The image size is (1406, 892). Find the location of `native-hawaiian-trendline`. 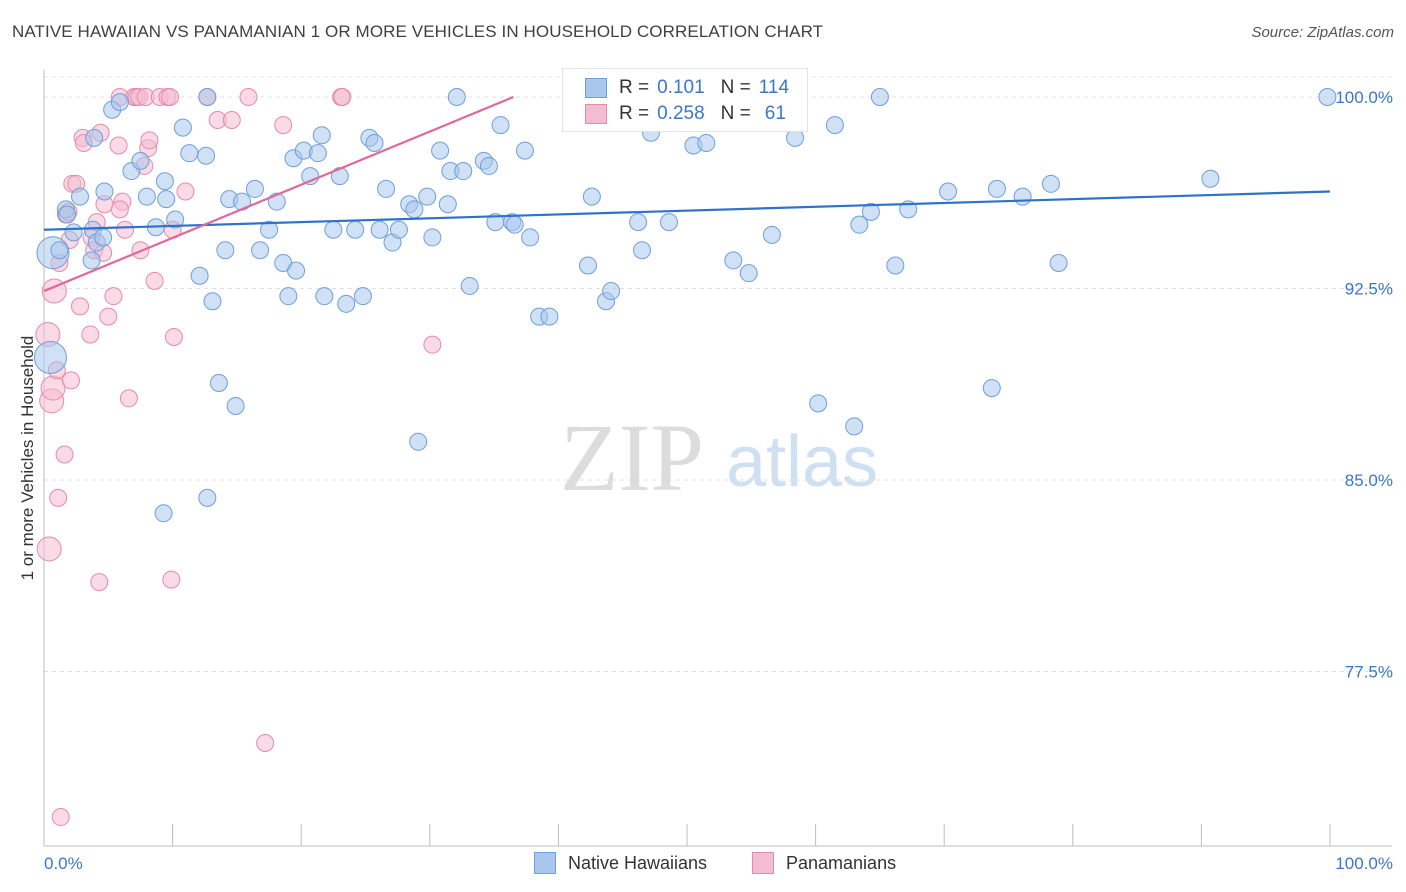

native-hawaiian-trendline is located at coordinates (687, 210).